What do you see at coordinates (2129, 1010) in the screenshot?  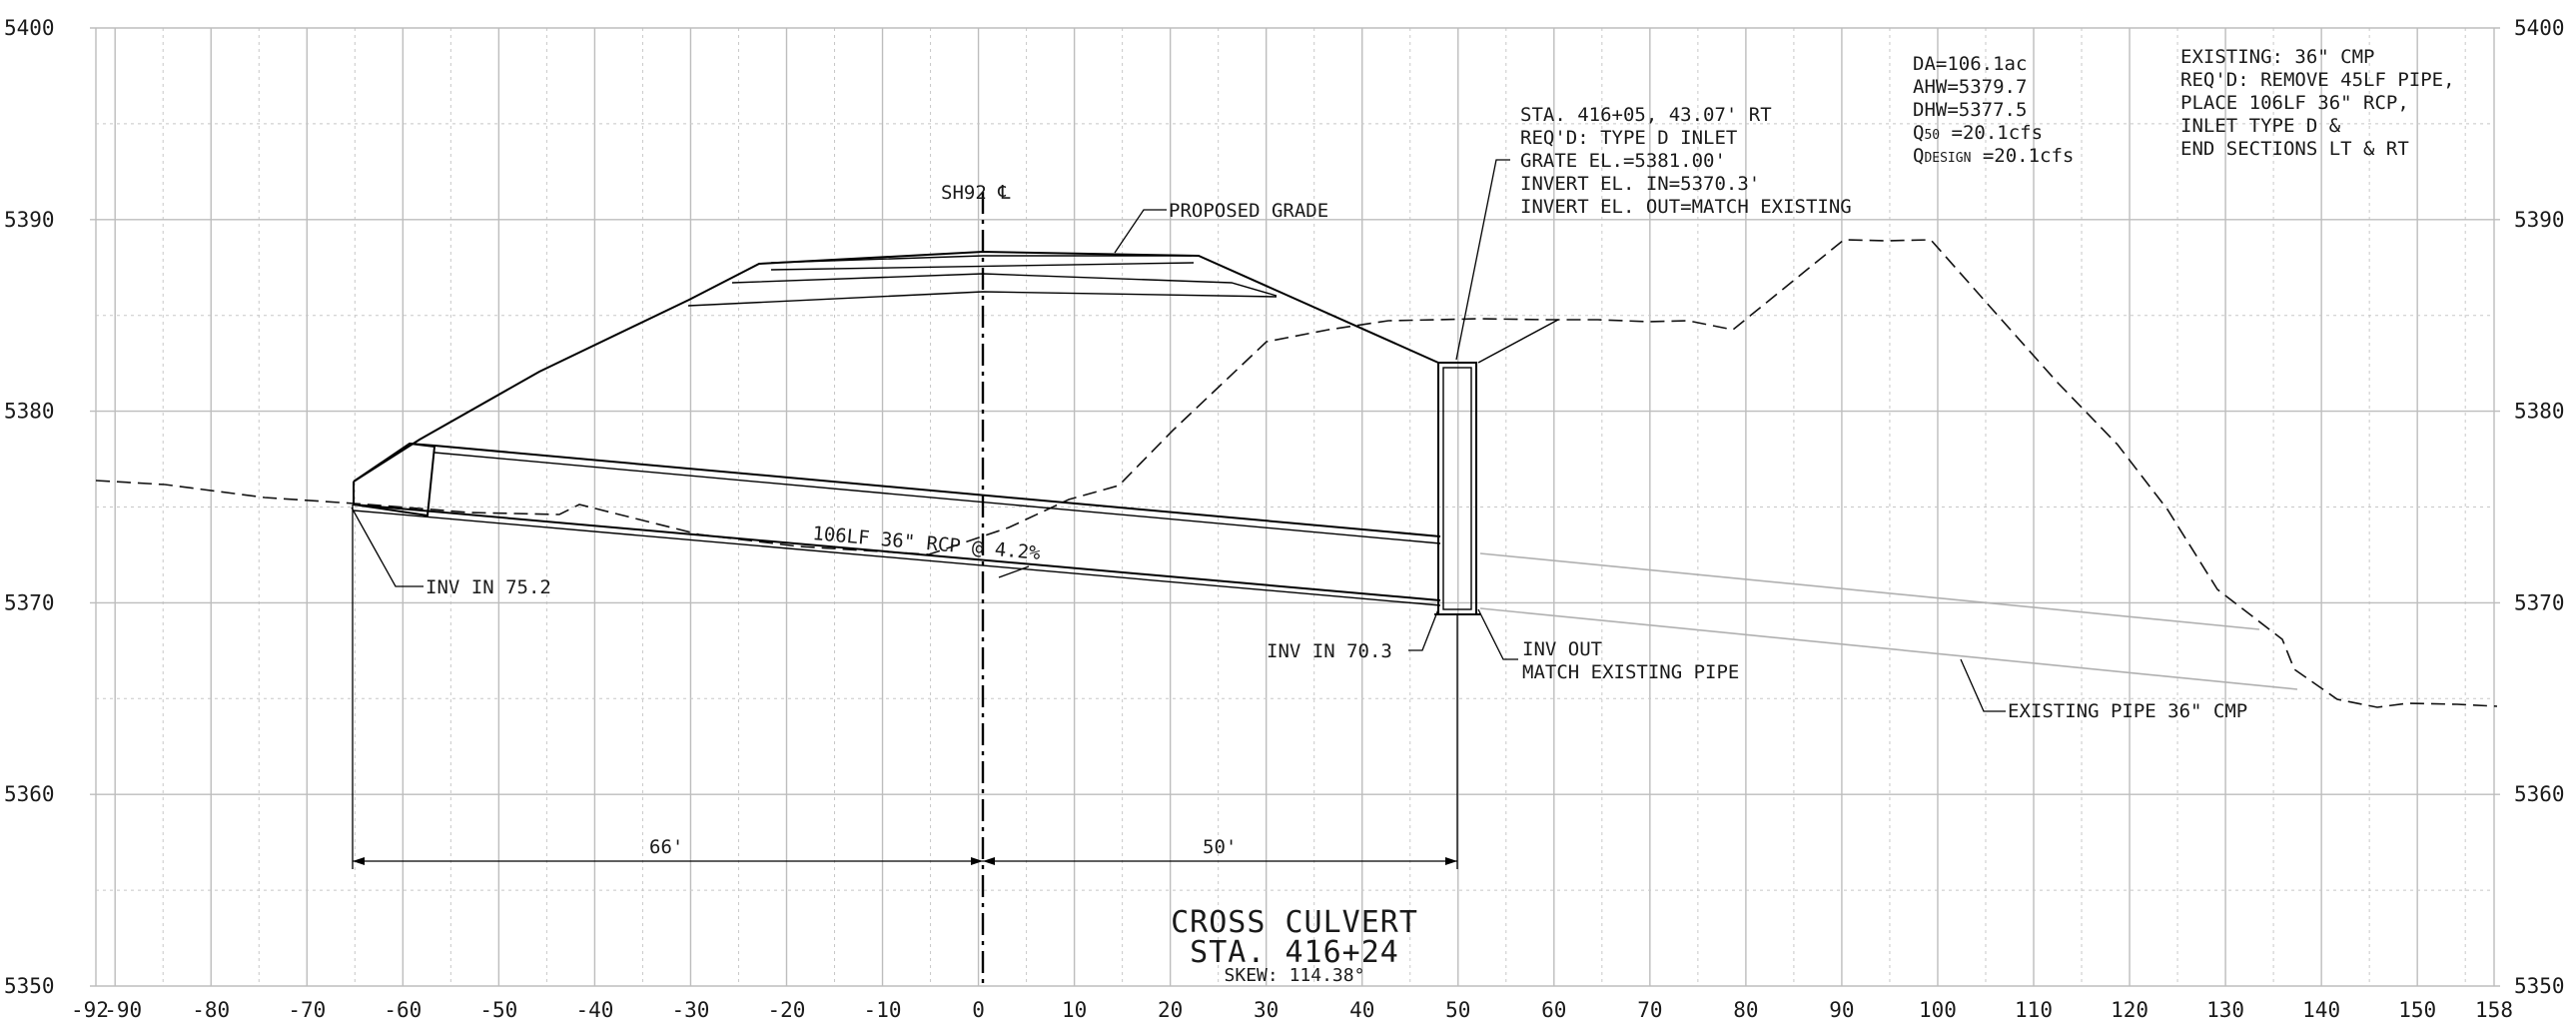 I see `x-tick-label: 120` at bounding box center [2129, 1010].